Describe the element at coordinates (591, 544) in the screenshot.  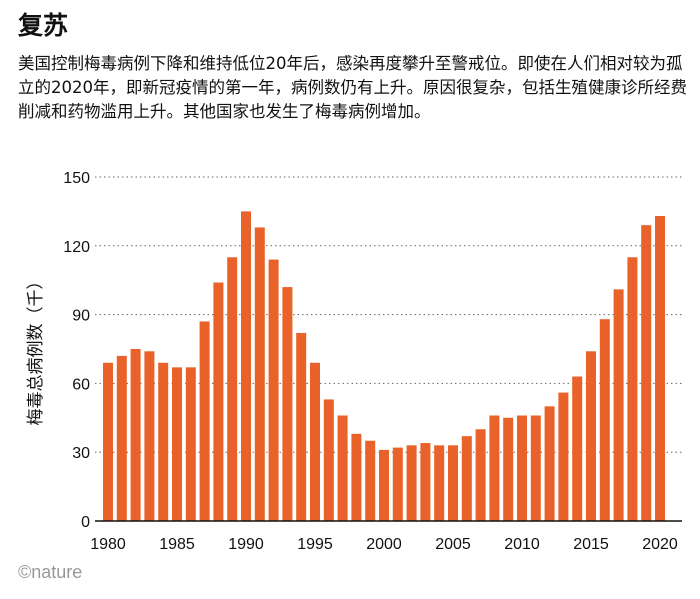
I see `x-tick-label: 2015` at that location.